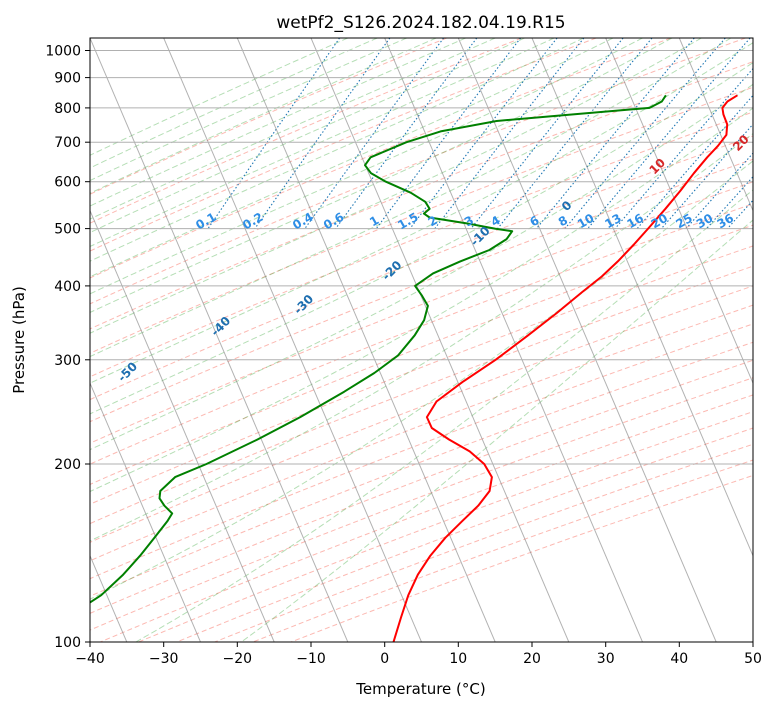 Image resolution: width=775 pixels, height=708 pixels. Describe the element at coordinates (67, 643) in the screenshot. I see `y-tick-label: 100` at that location.